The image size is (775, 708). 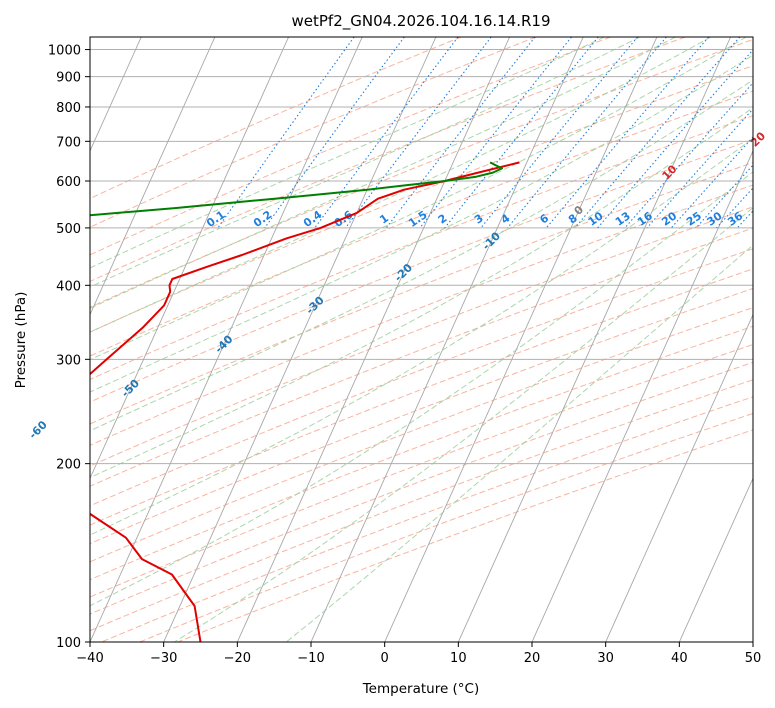 I want to click on dewpoint-line, so click(x=296, y=189).